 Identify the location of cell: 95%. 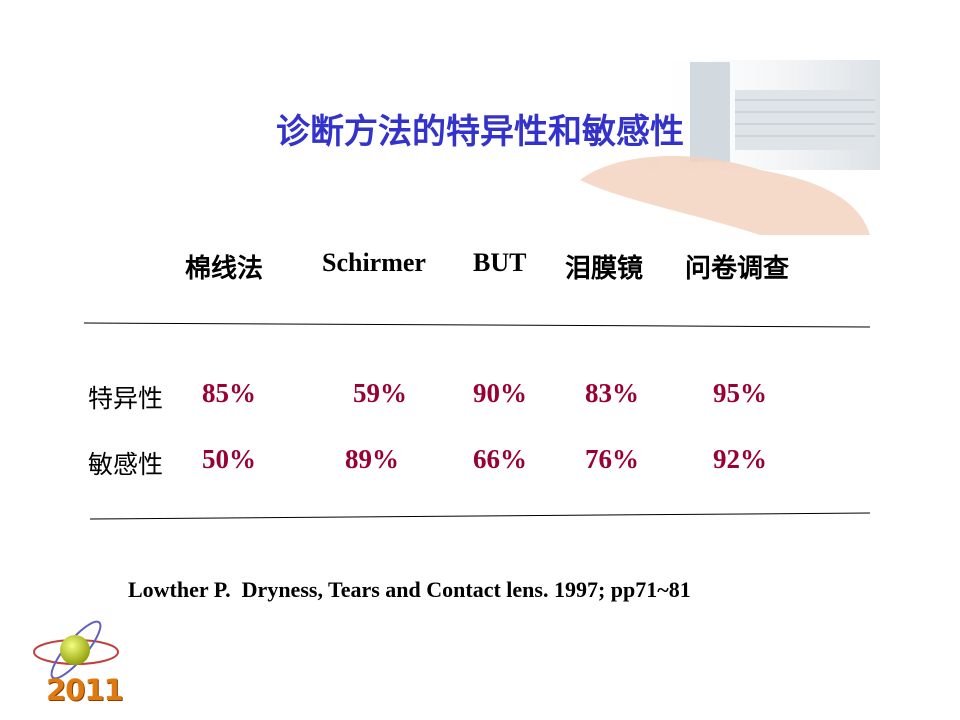
(740, 393).